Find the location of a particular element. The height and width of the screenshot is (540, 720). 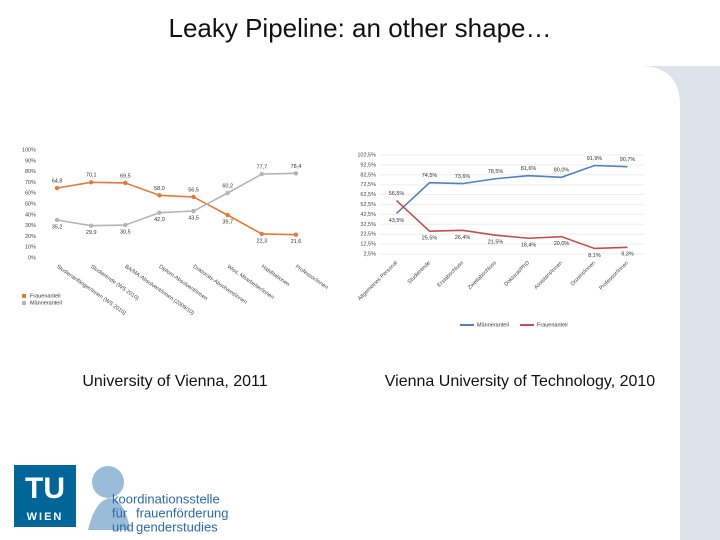

data-label: 78,5% is located at coordinates (496, 172).